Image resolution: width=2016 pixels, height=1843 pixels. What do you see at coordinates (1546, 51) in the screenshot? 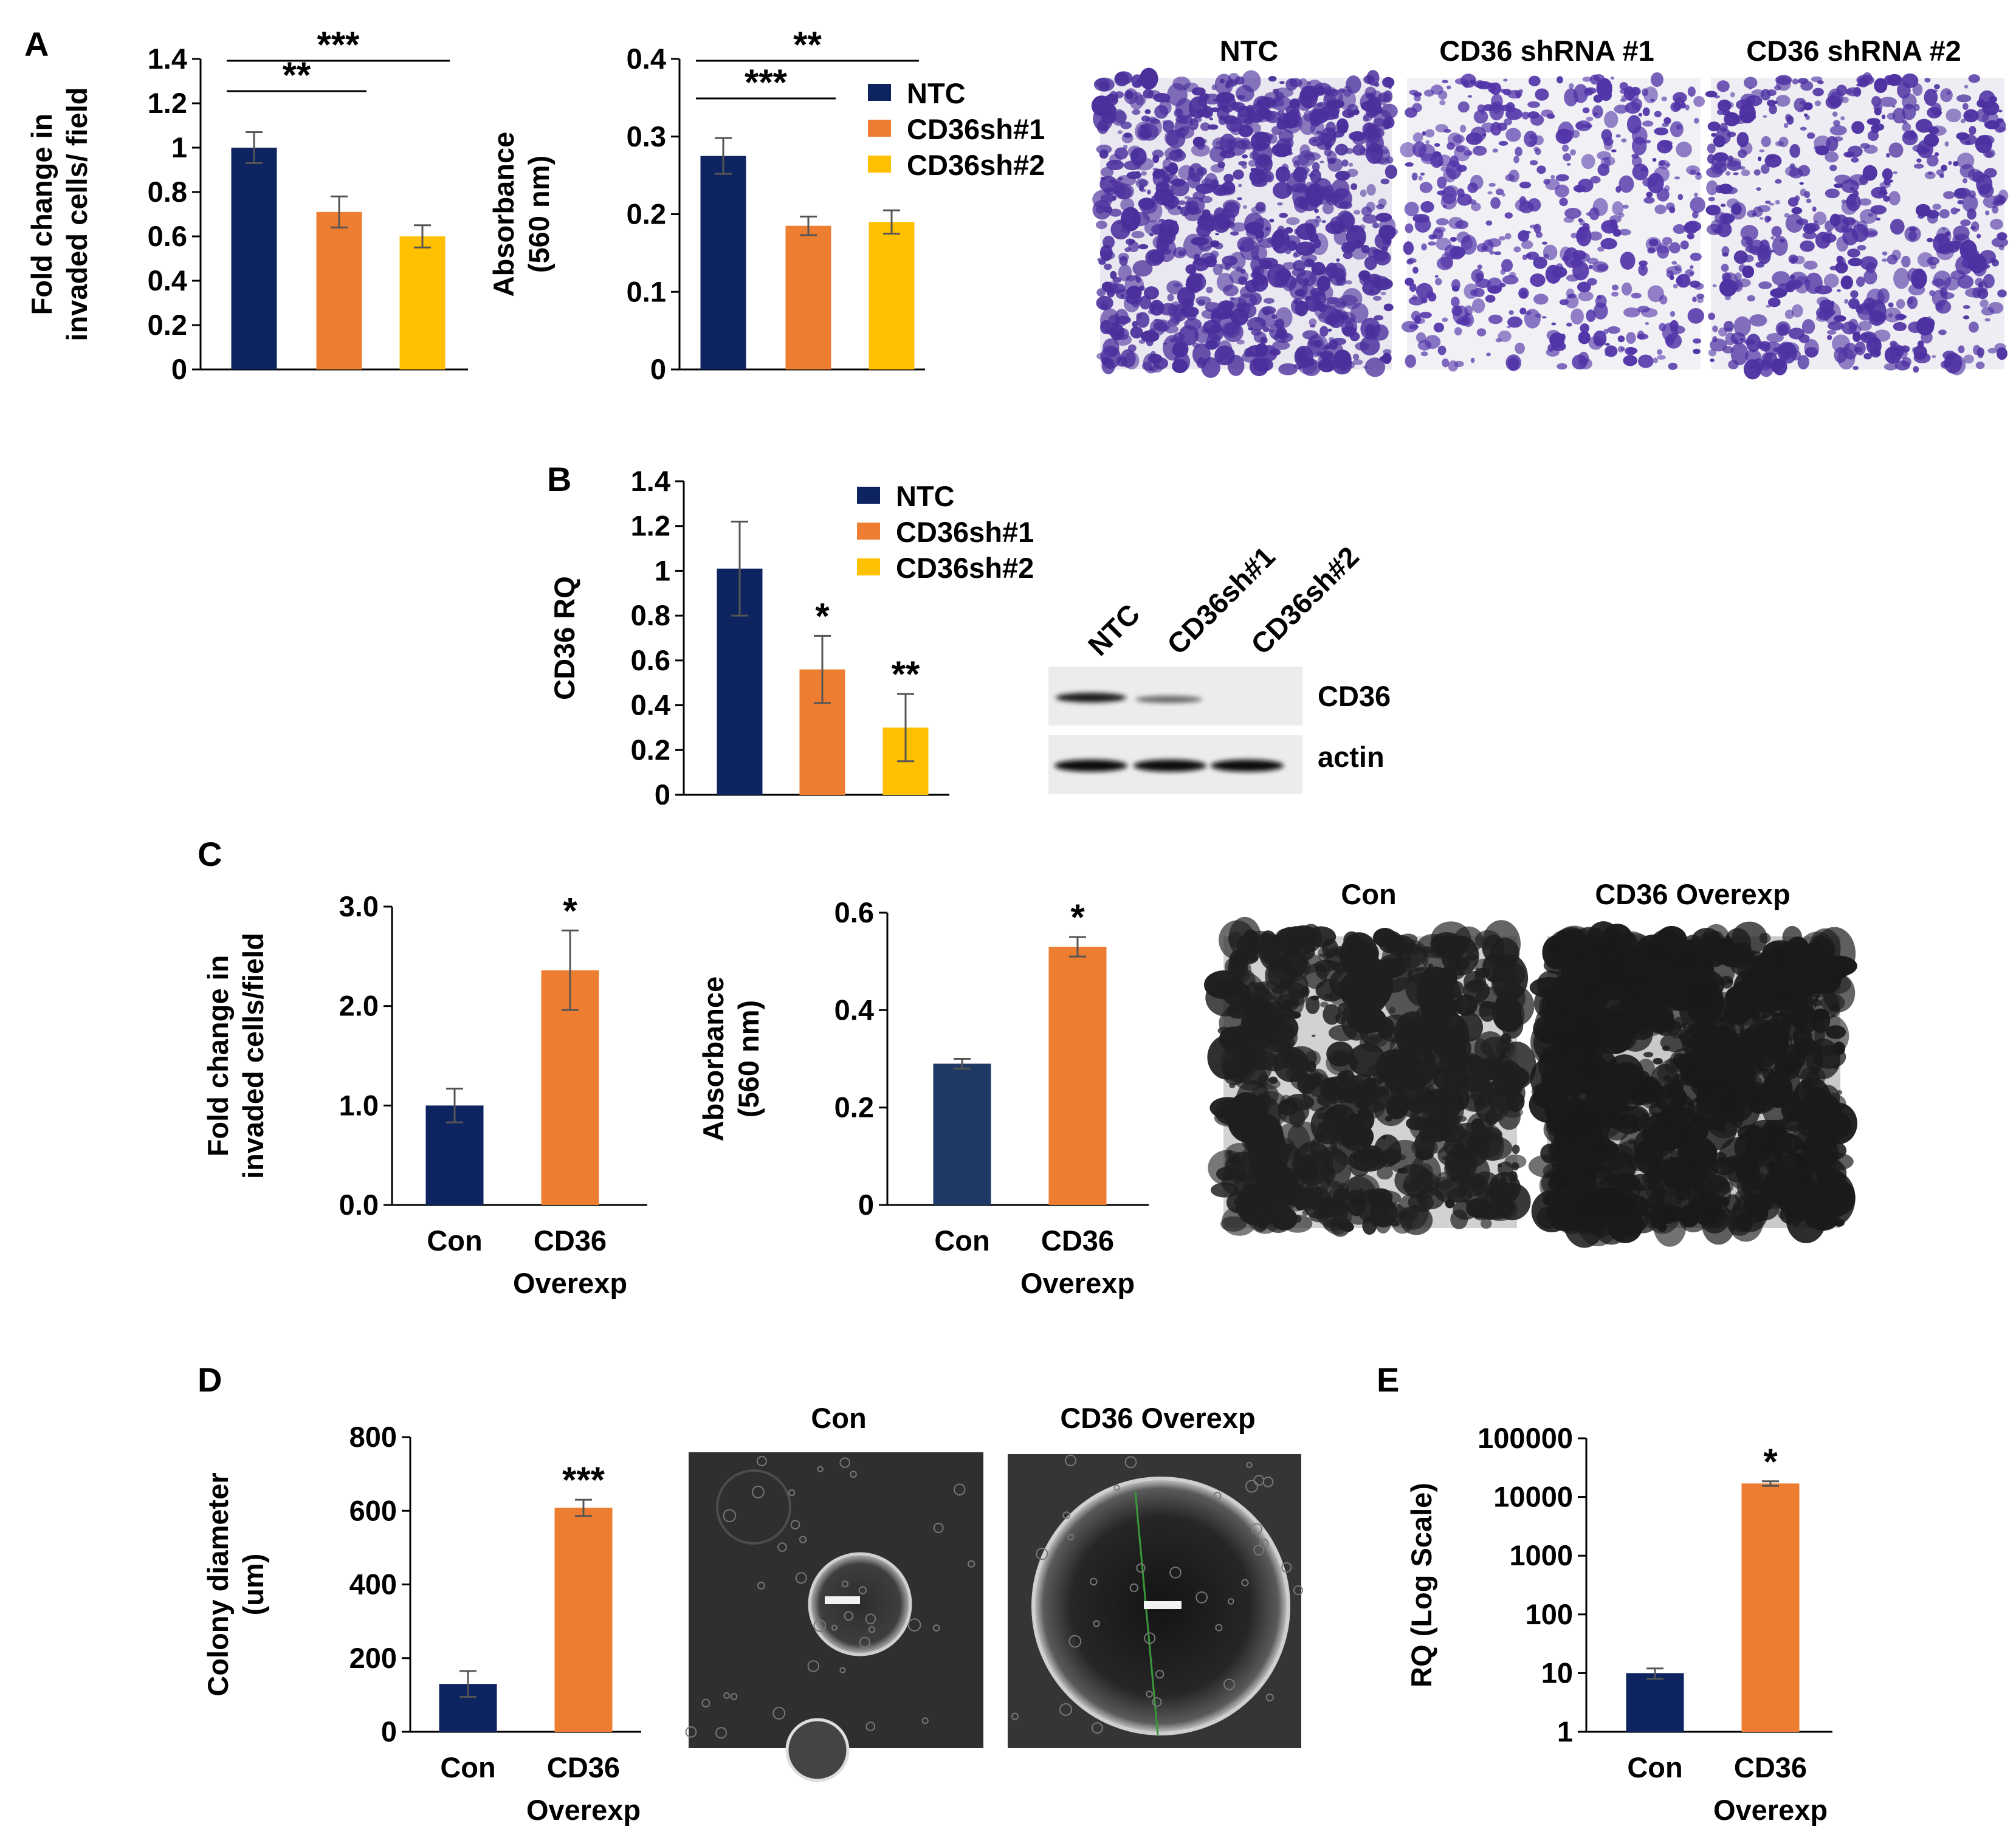
I see `image-header-sh1: CD36 shRNA #1` at bounding box center [1546, 51].